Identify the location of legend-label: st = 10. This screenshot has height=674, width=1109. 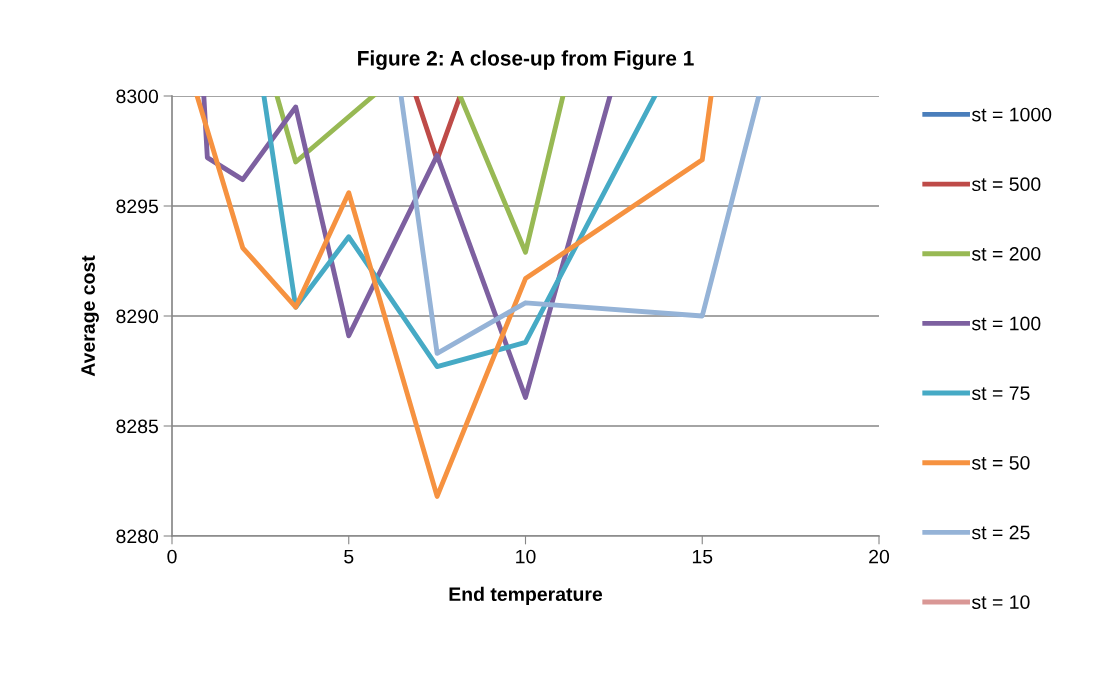
(1000, 602).